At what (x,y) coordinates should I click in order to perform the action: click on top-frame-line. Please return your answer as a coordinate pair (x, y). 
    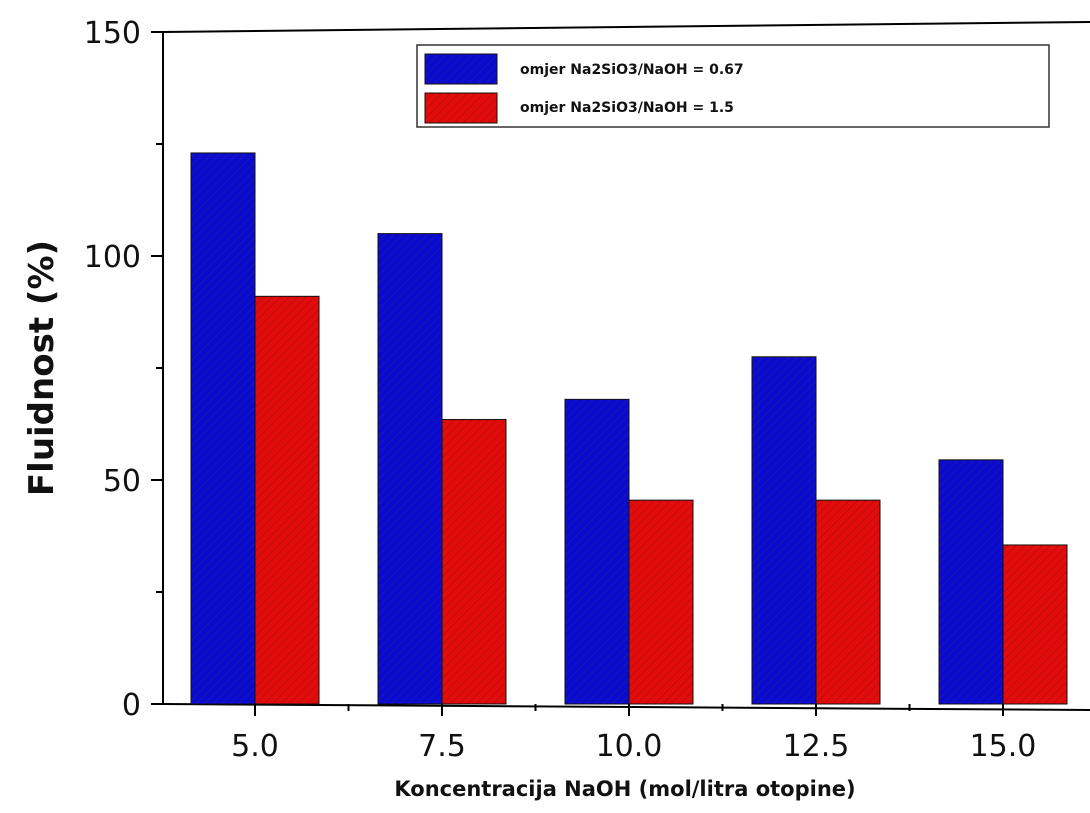
    Looking at the image, I should click on (626, 27).